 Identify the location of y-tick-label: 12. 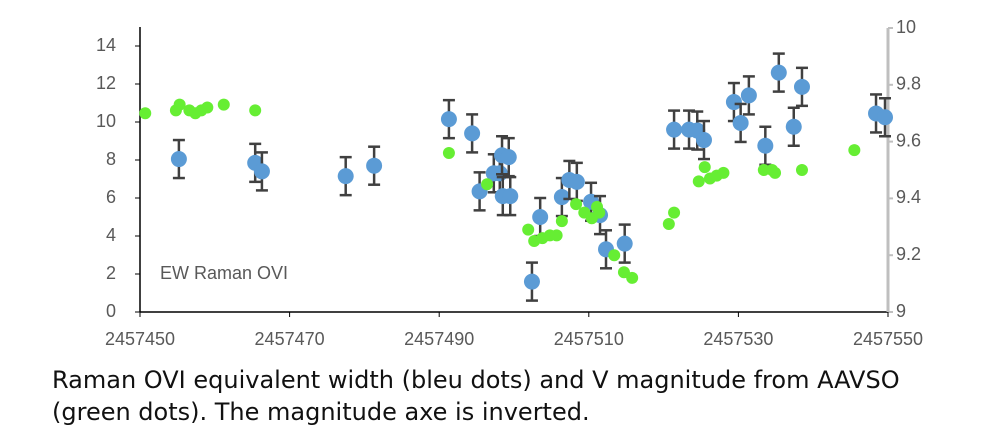
(106, 83).